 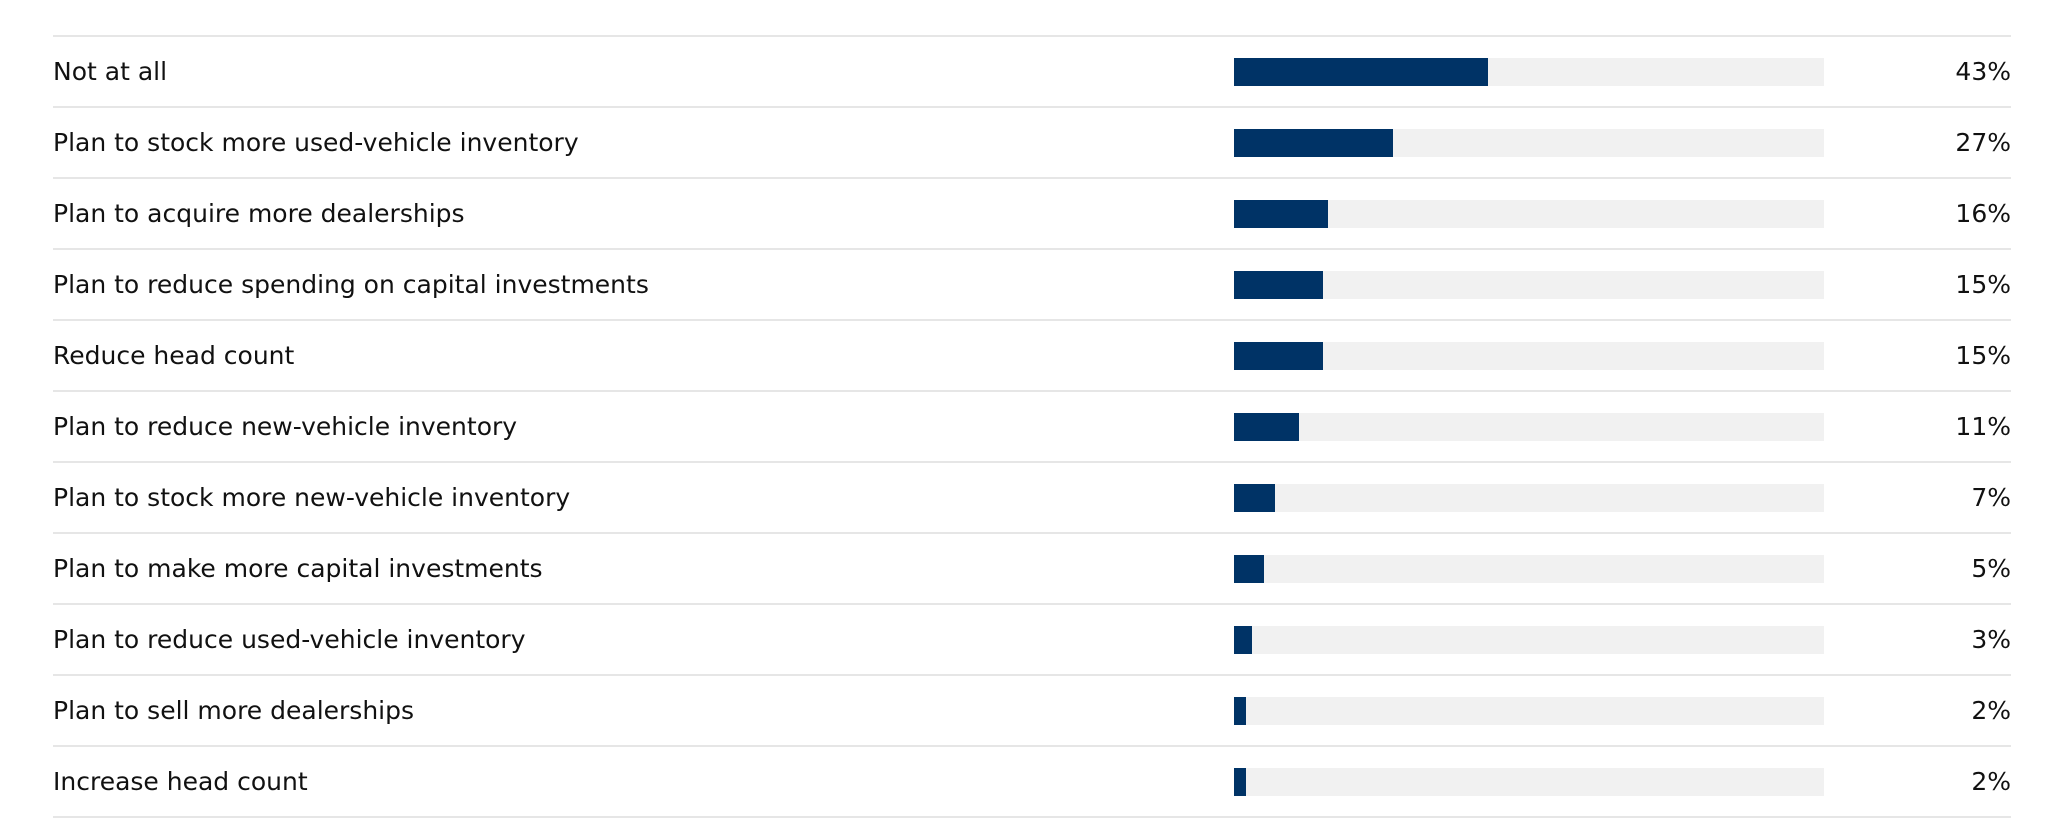 What do you see at coordinates (1991, 568) in the screenshot?
I see `value-label: 5%` at bounding box center [1991, 568].